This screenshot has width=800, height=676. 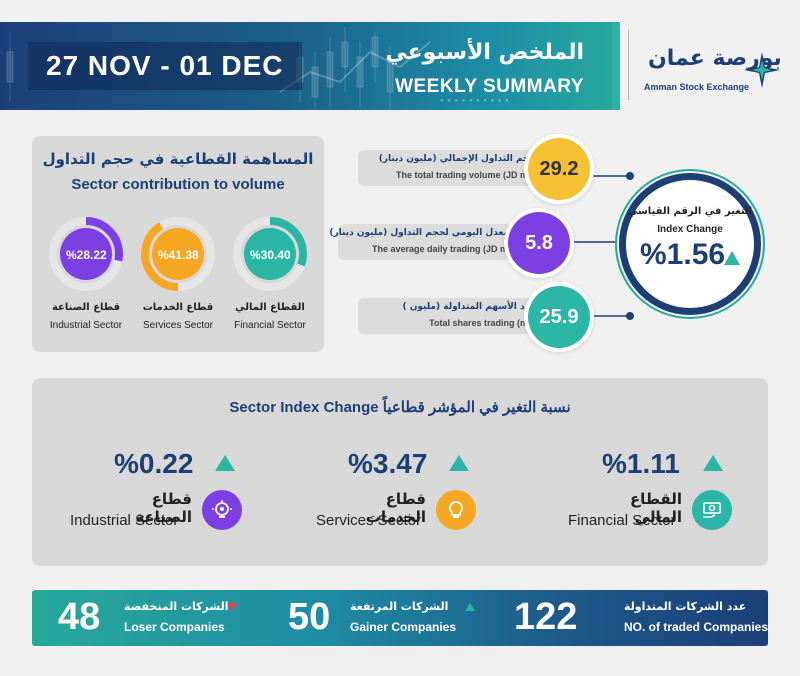 What do you see at coordinates (484, 52) in the screenshot?
I see `weekly-summary-title-ar: الملخص الأسبوعي` at bounding box center [484, 52].